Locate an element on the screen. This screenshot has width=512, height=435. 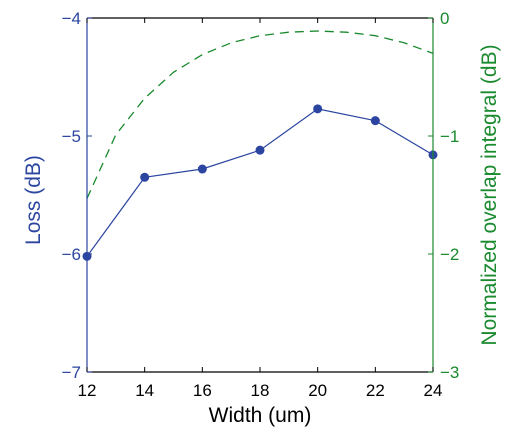
x-tick-label: 14 is located at coordinates (144, 390).